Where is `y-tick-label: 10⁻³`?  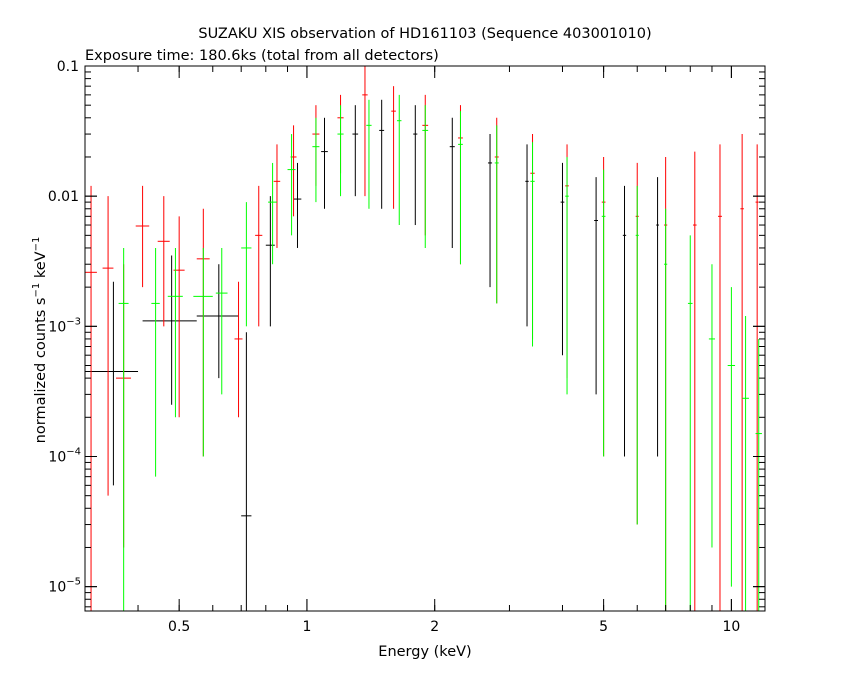
y-tick-label: 10⁻³ is located at coordinates (64, 325).